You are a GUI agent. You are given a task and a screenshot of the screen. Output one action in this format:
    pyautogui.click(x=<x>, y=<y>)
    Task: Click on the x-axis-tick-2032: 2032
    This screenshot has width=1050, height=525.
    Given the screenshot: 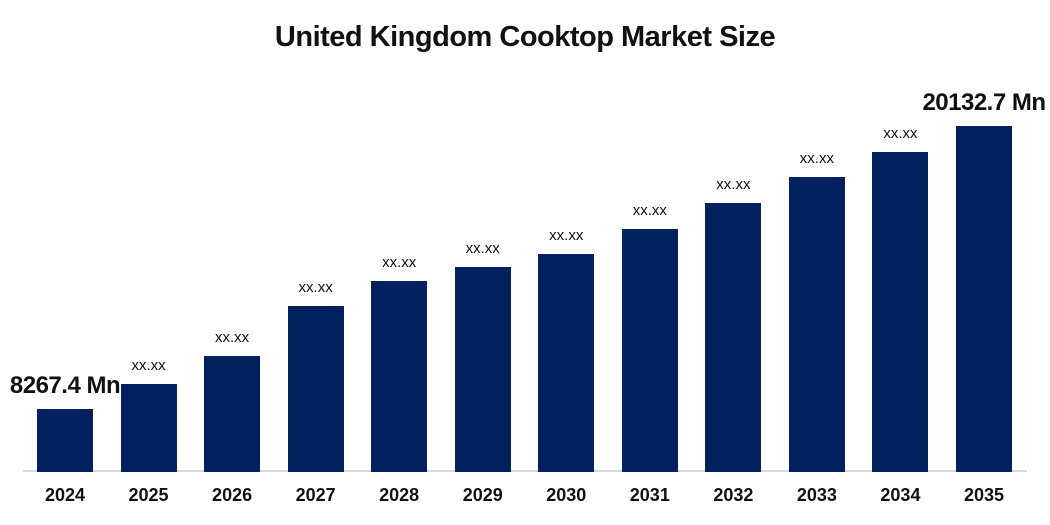 What is the action you would take?
    pyautogui.click(x=733, y=495)
    